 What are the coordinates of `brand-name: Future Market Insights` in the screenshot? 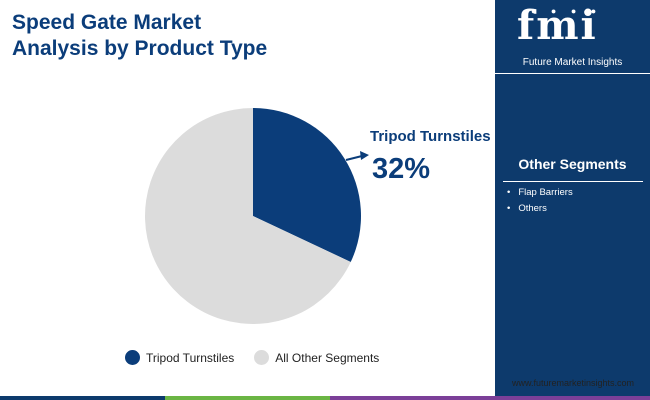 It's located at (572, 62).